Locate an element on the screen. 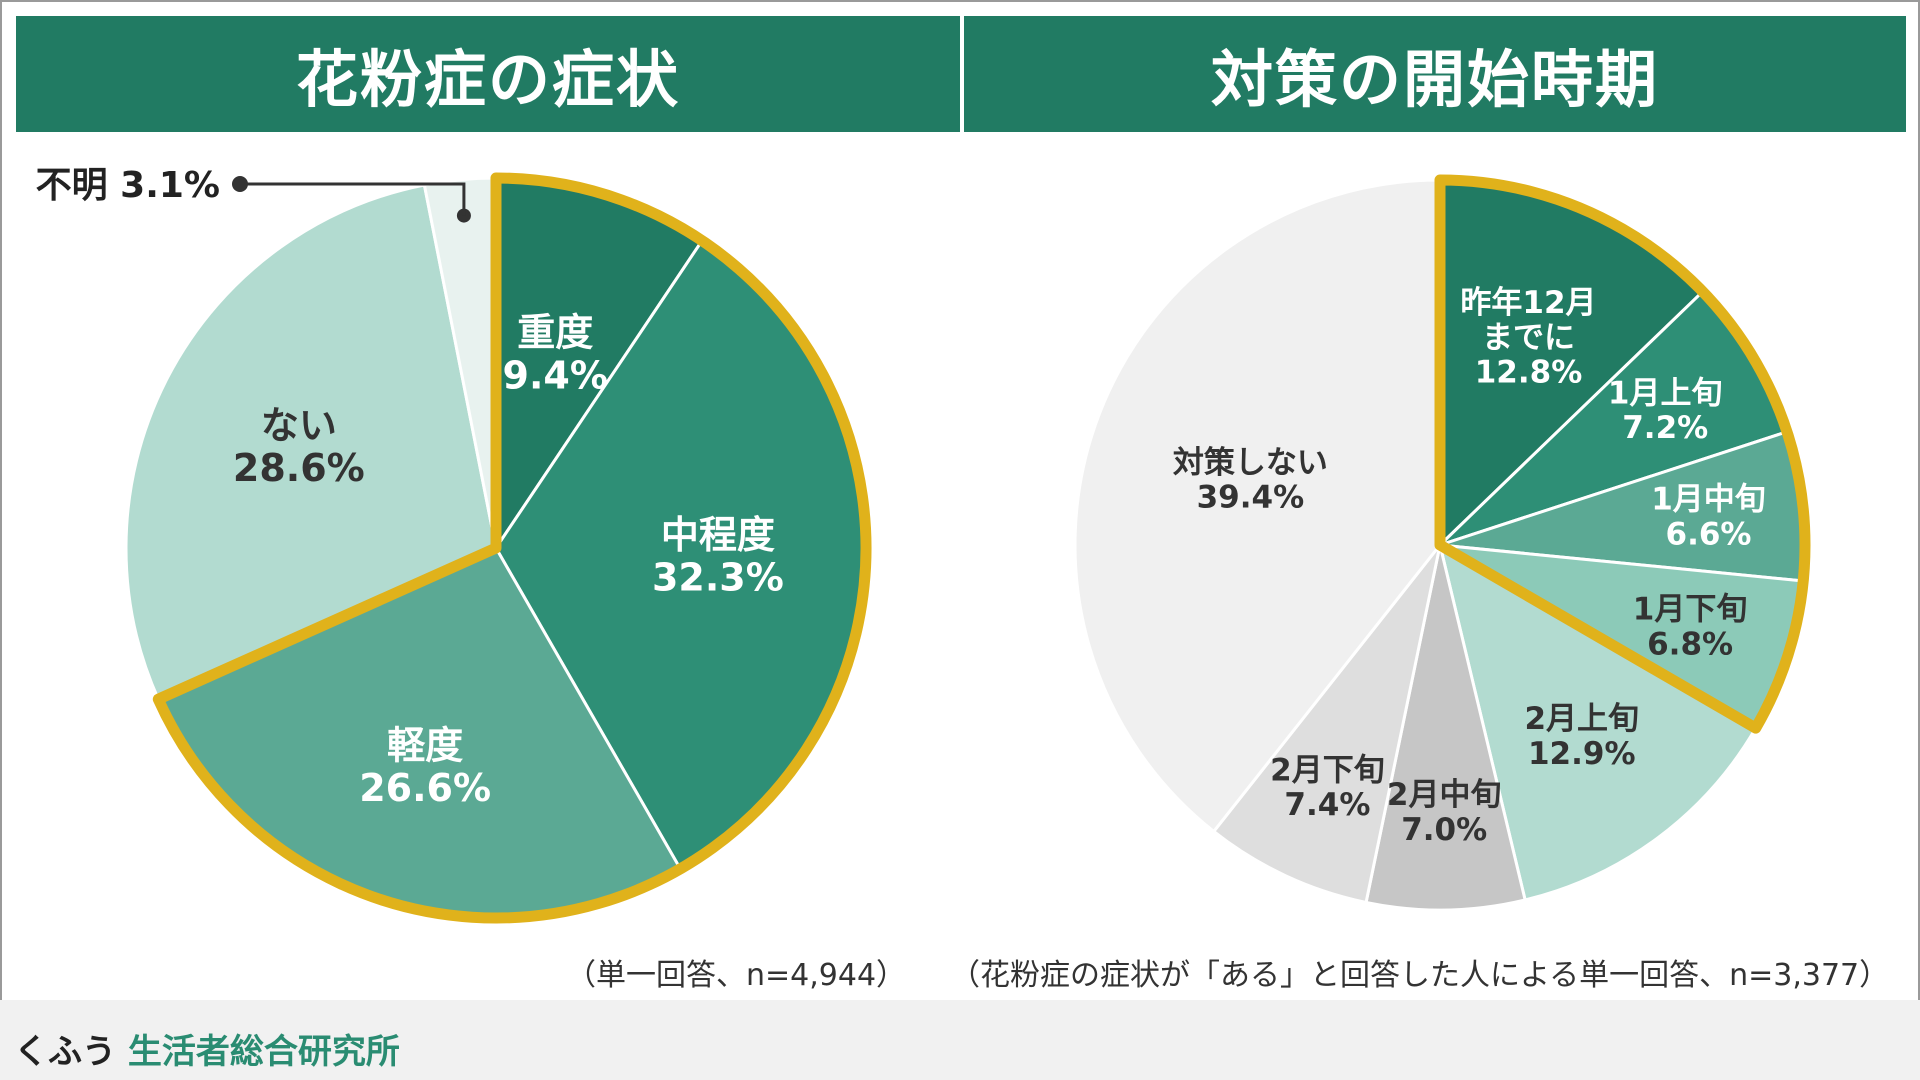  pie-label-2-2-line2: 7.2% is located at coordinates (1665, 428).